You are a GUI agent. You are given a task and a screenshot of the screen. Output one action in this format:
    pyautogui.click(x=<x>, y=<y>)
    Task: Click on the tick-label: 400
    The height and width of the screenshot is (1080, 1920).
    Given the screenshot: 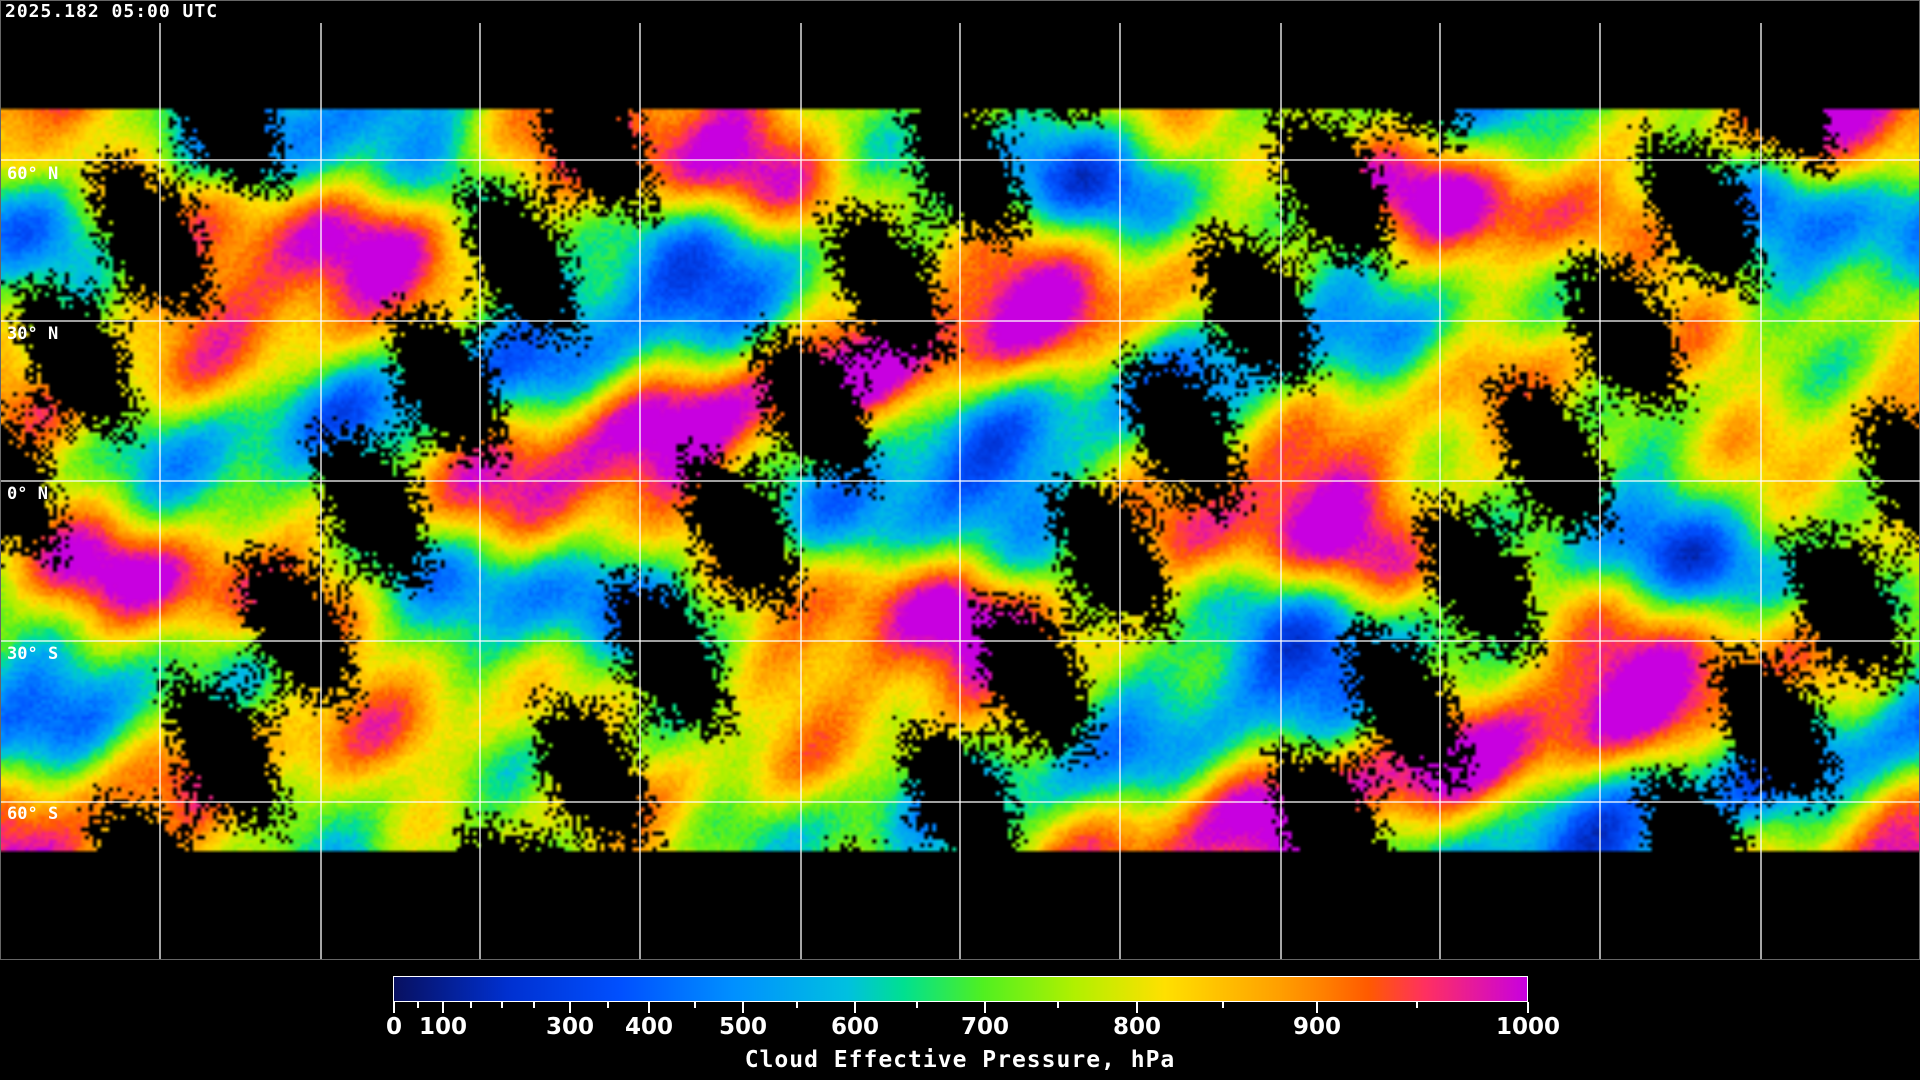 What is the action you would take?
    pyautogui.click(x=649, y=1027)
    